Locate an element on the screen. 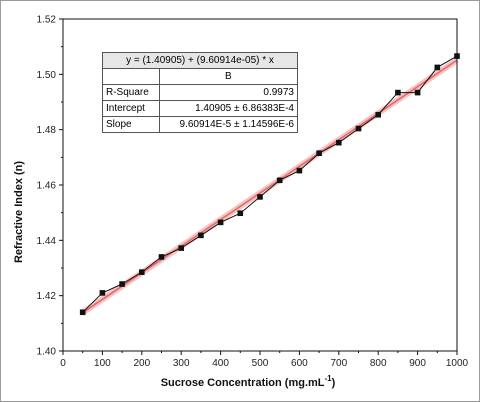 This screenshot has width=480, height=402. y-tick-label: 1.44 is located at coordinates (47, 241).